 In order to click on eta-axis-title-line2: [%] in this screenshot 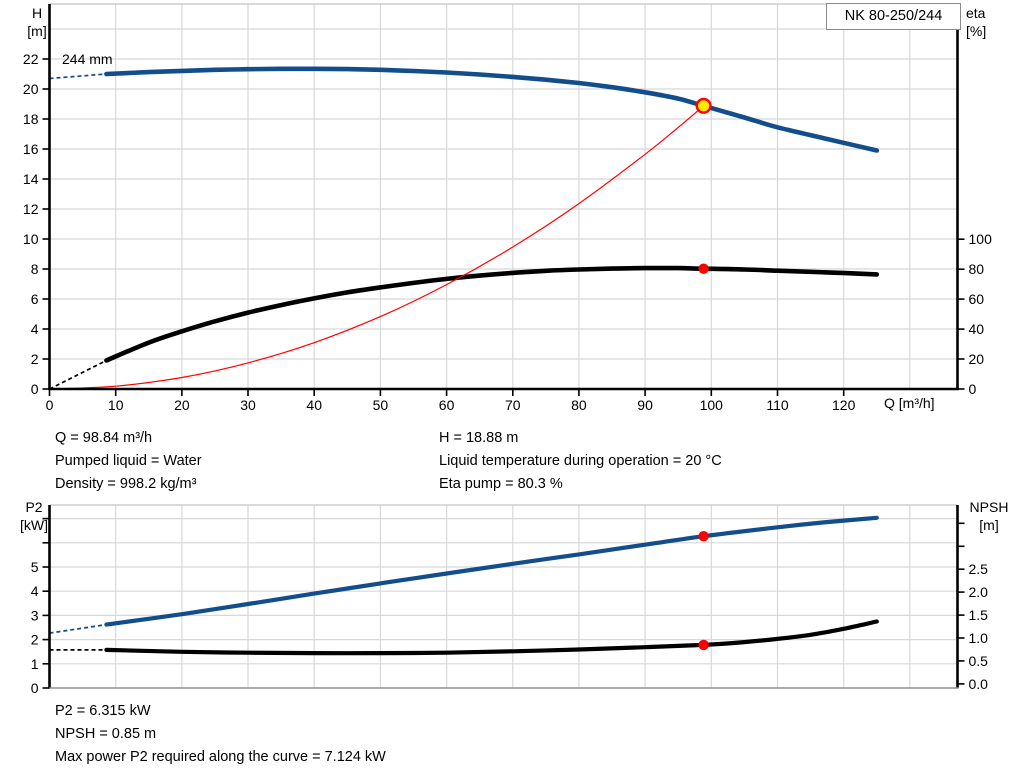, I will do `click(976, 31)`.